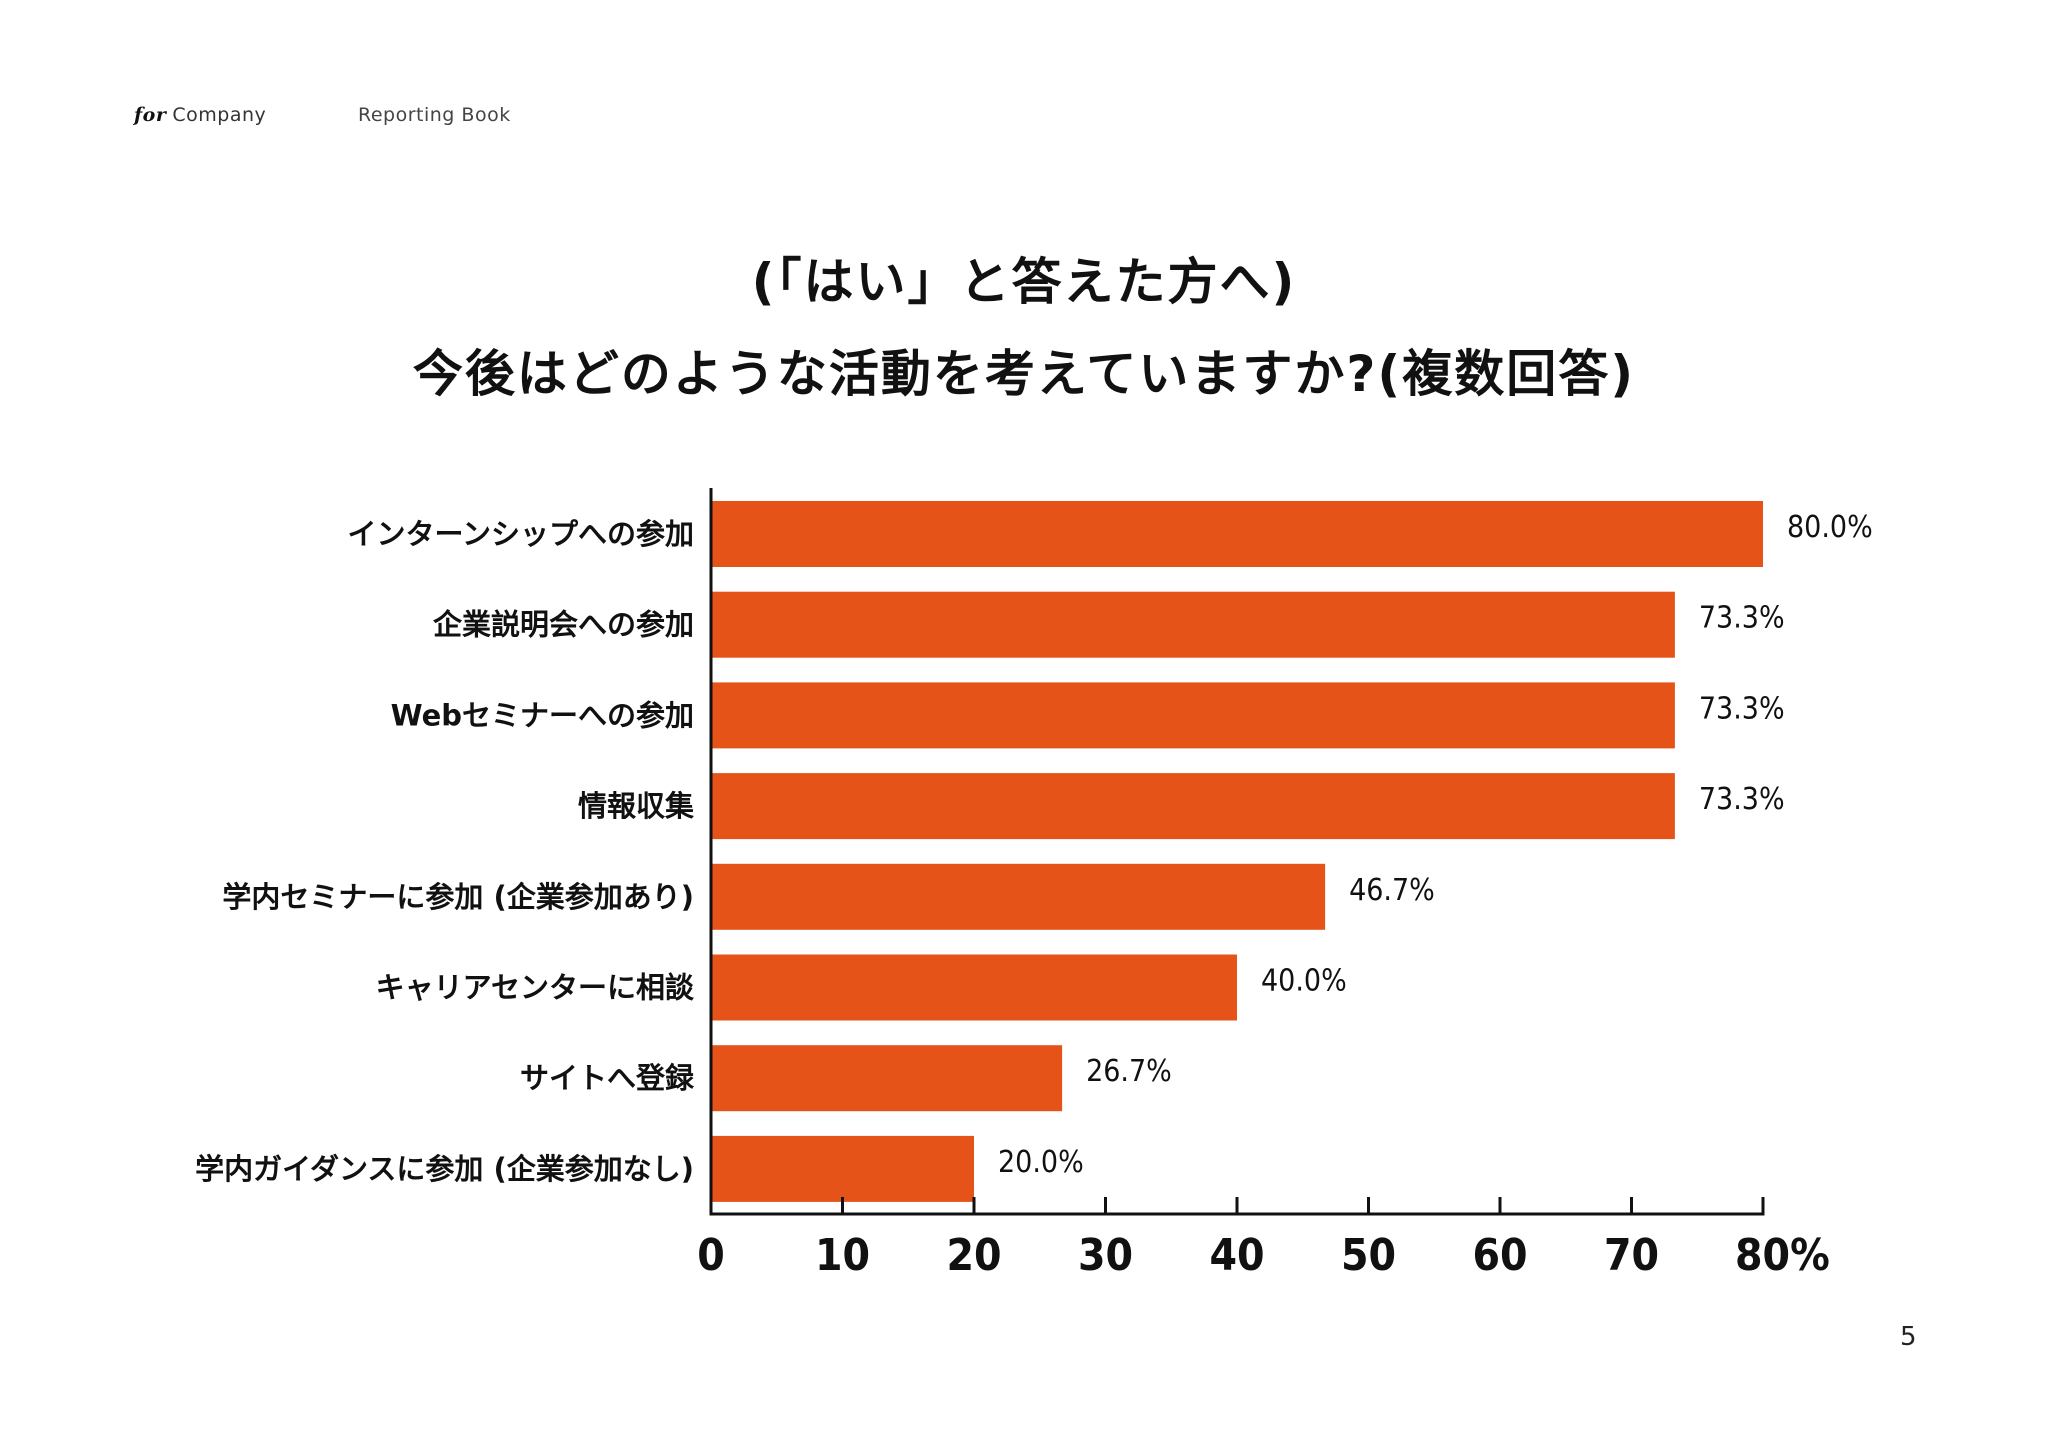  I want to click on value-label: 40.0%, so click(1304, 981).